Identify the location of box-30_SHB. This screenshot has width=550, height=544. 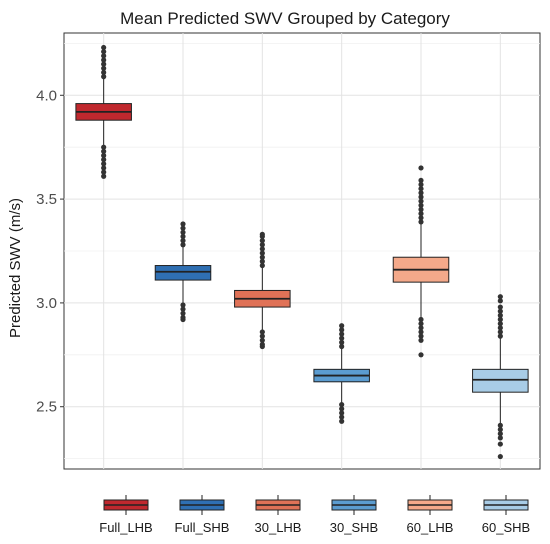
(341, 373).